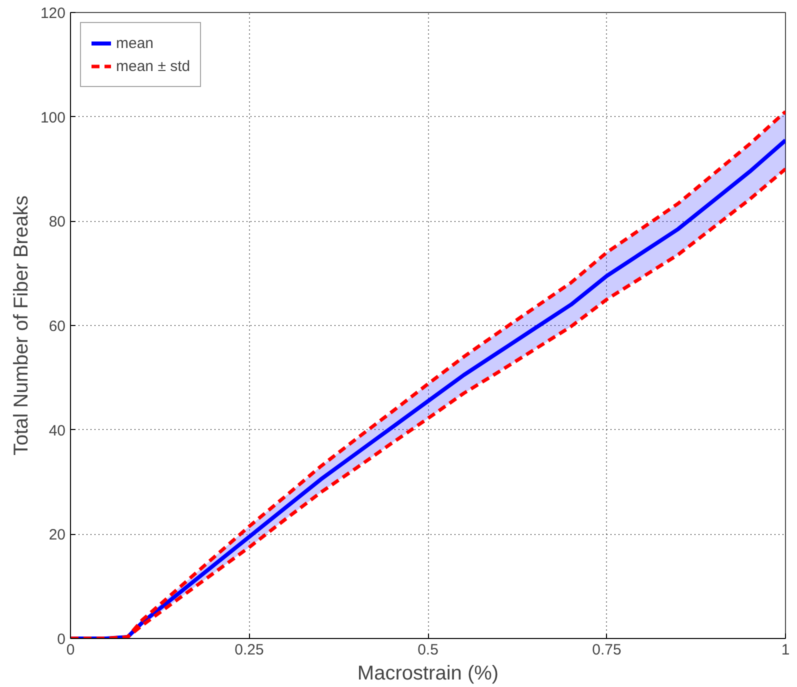 This screenshot has width=797, height=687. What do you see at coordinates (53, 117) in the screenshot?
I see `y-tick-label: 100` at bounding box center [53, 117].